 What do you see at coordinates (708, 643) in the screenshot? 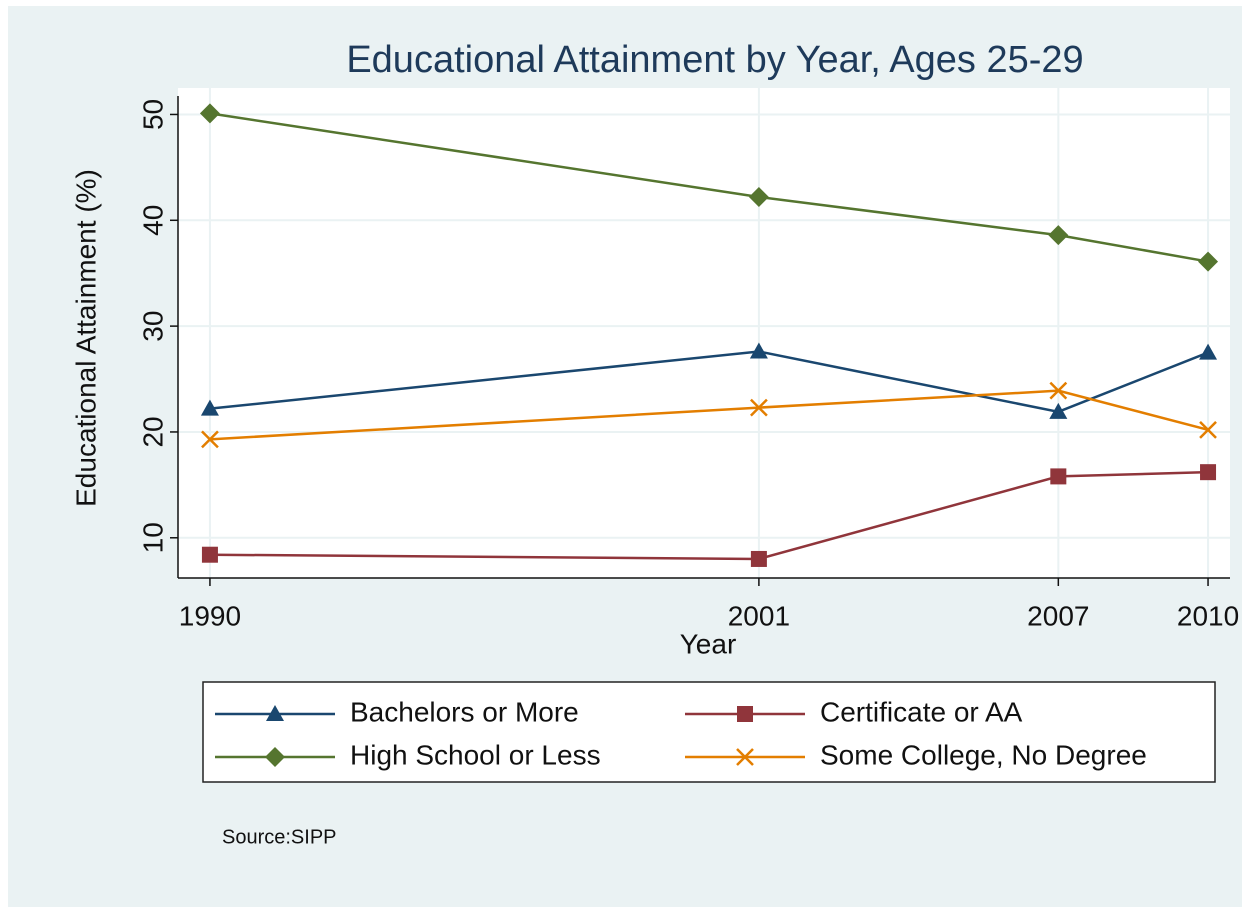
I see `x-axis-title: Year` at bounding box center [708, 643].